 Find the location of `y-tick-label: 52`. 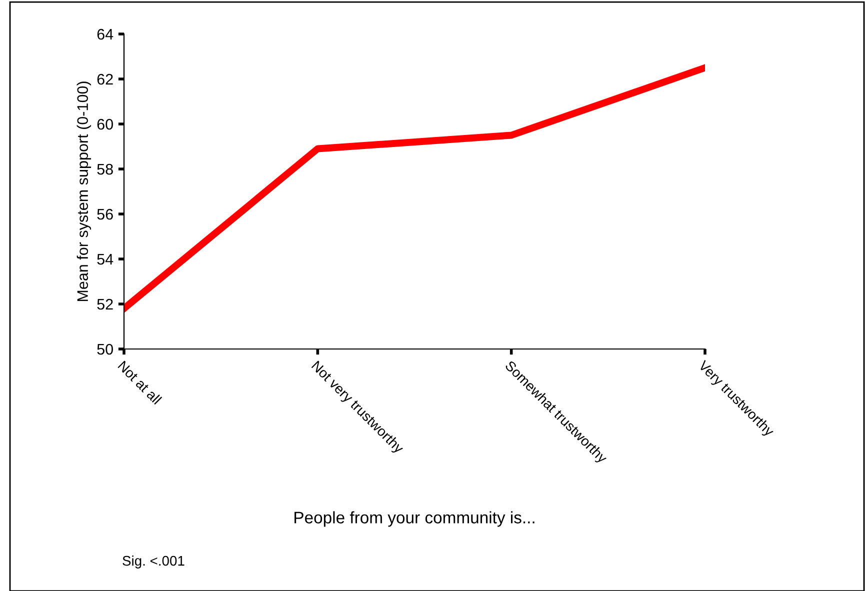

y-tick-label: 52 is located at coordinates (105, 304).